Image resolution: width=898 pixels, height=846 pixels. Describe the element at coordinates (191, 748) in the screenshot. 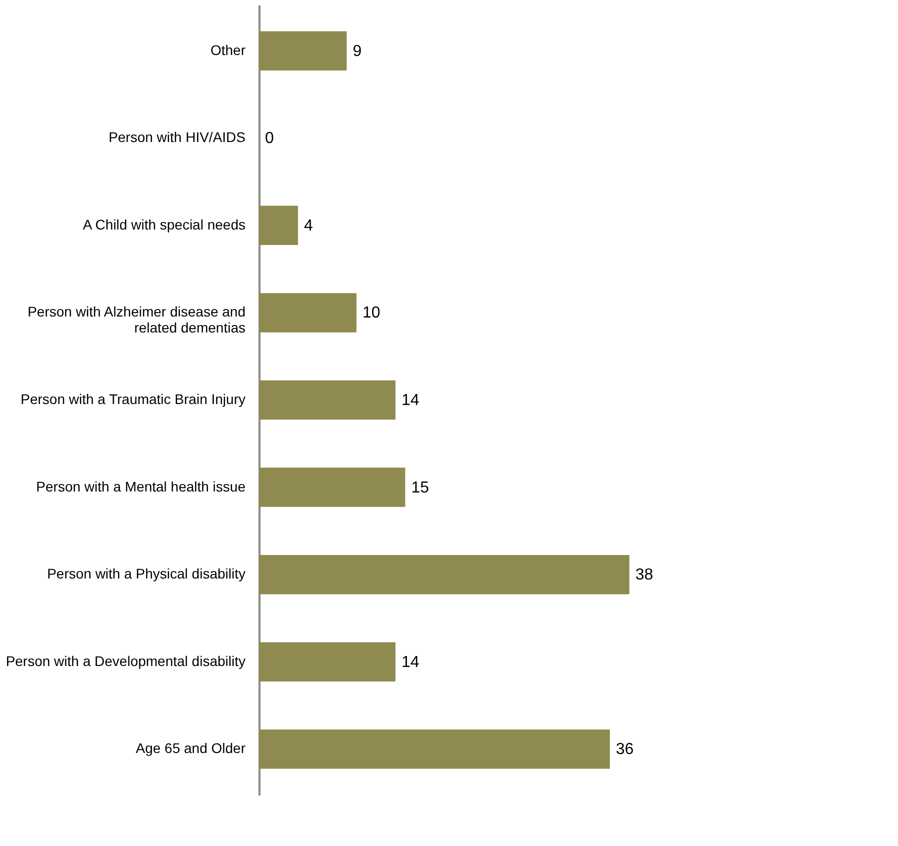

I see `y-tick-label: Age 65 and Older` at that location.